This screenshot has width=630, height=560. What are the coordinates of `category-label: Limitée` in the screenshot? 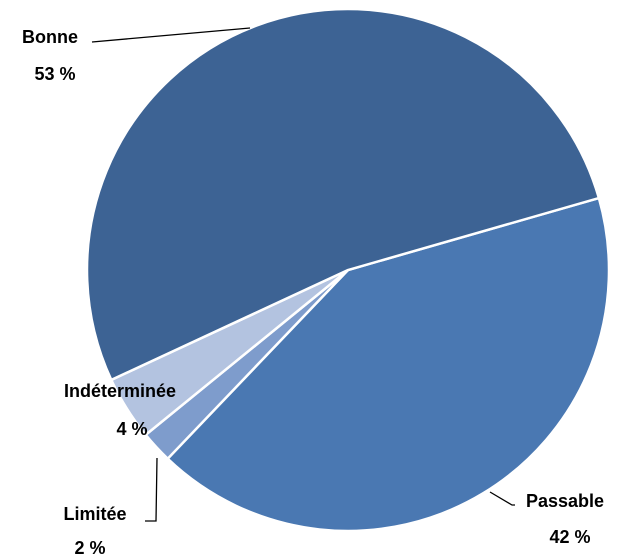 It's located at (94, 514).